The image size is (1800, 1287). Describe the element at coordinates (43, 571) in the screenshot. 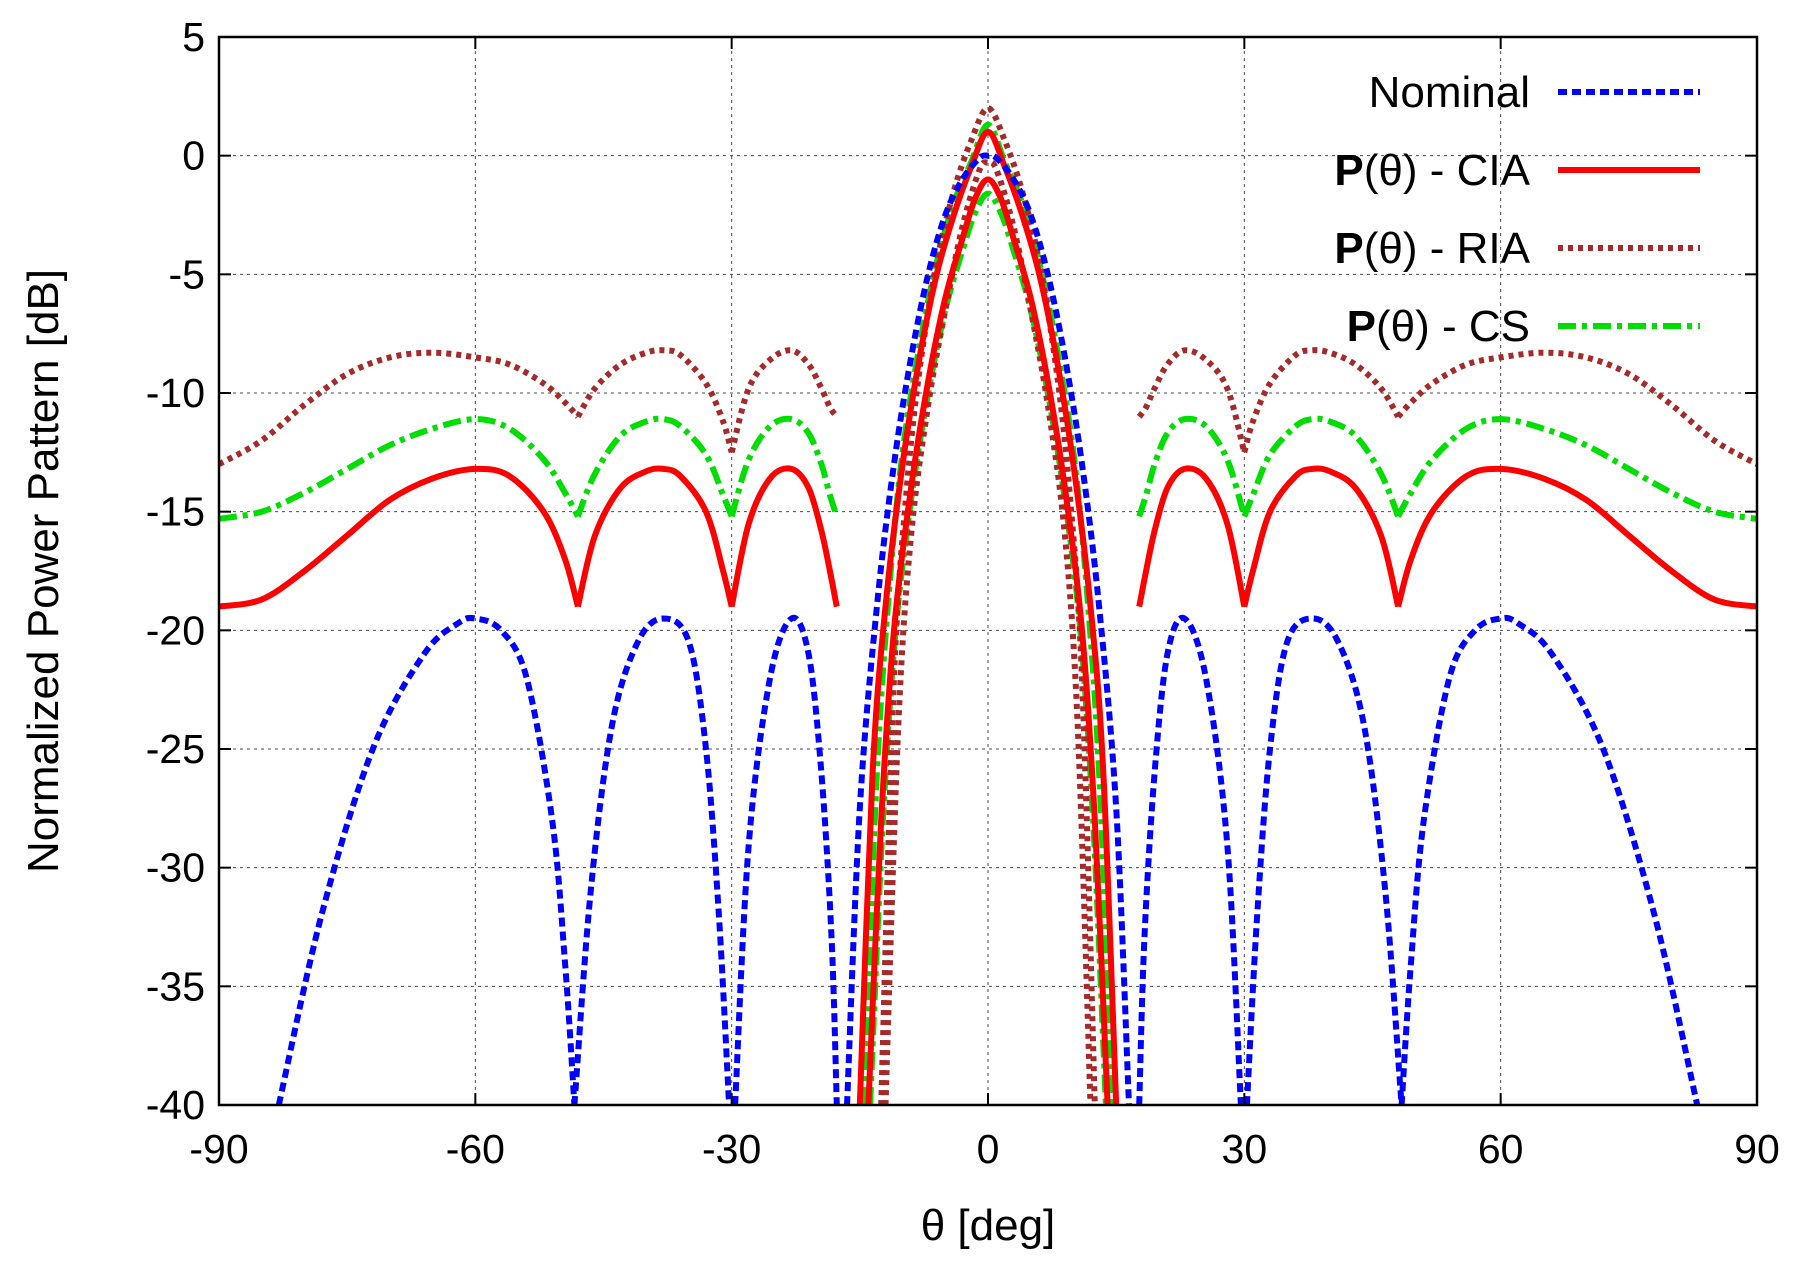

I see `y-axis-label: Normalized Power Pattern [dB]` at that location.